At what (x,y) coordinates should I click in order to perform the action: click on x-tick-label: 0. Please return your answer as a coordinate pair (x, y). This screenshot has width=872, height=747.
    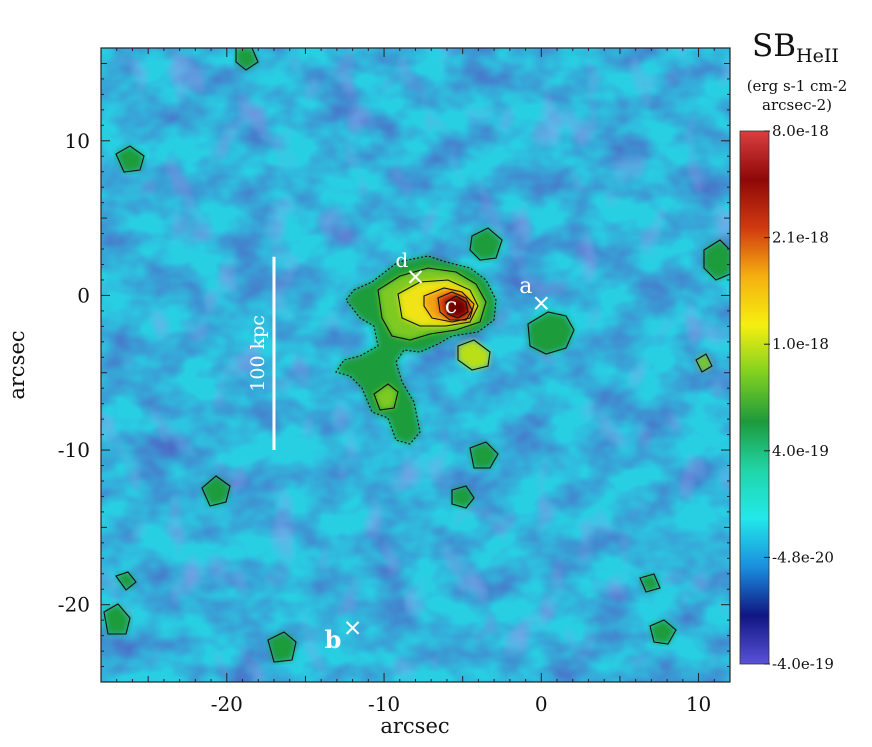
    Looking at the image, I should click on (541, 704).